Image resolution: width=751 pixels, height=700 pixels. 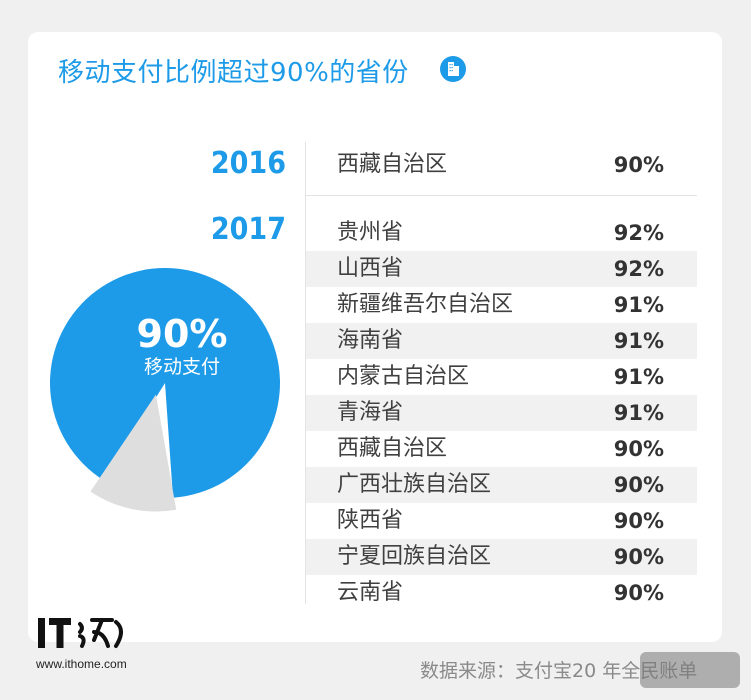 What do you see at coordinates (501, 521) in the screenshot?
I see `table-row: 陕西省 90%` at bounding box center [501, 521].